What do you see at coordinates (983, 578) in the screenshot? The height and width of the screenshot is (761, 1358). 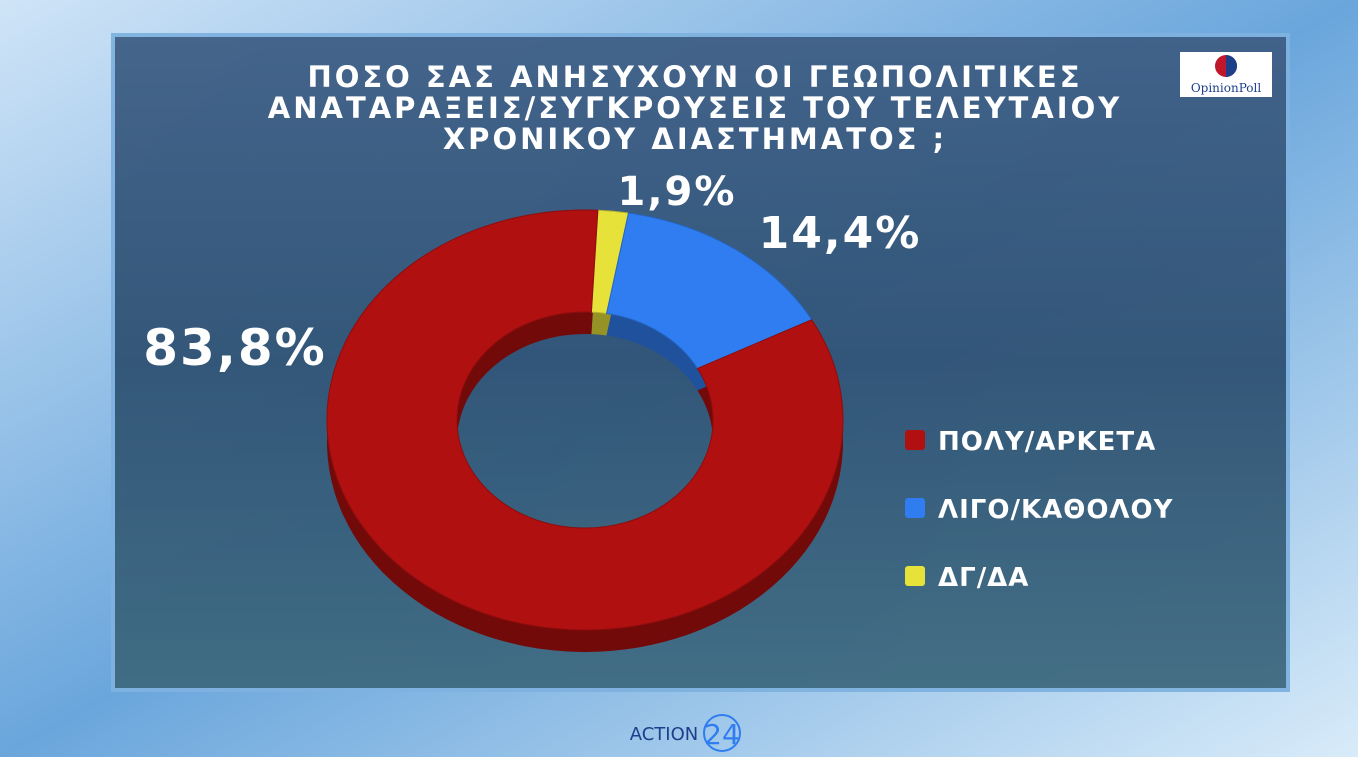 I see `legend-label: ΔΓ/ΔΑ` at bounding box center [983, 578].